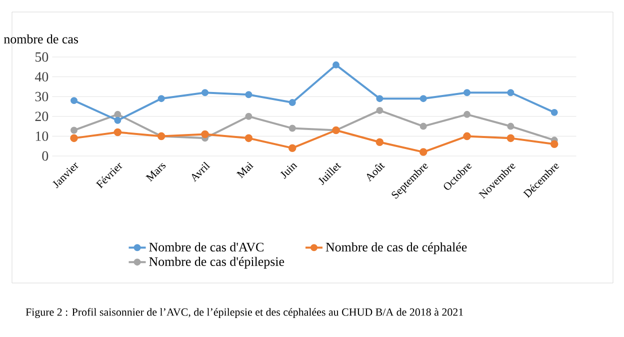 This screenshot has height=337, width=624. What do you see at coordinates (396, 248) in the screenshot?
I see `legend-label: Nombre de cas de céphalée` at bounding box center [396, 248].